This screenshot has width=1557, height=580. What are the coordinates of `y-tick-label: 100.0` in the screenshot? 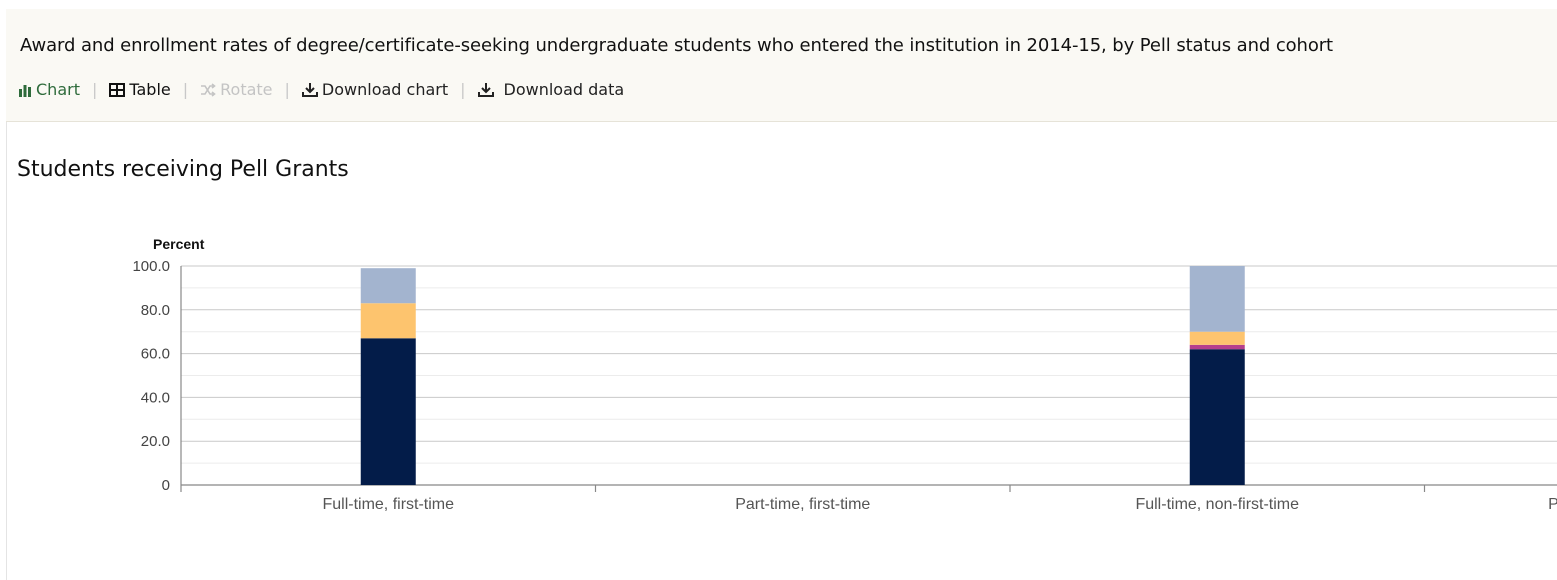 It's located at (151, 266).